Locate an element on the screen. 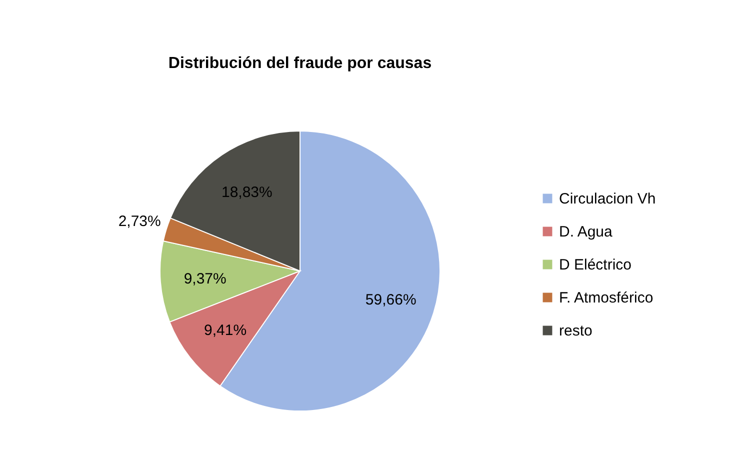  data-label: 18,83% is located at coordinates (246, 192).